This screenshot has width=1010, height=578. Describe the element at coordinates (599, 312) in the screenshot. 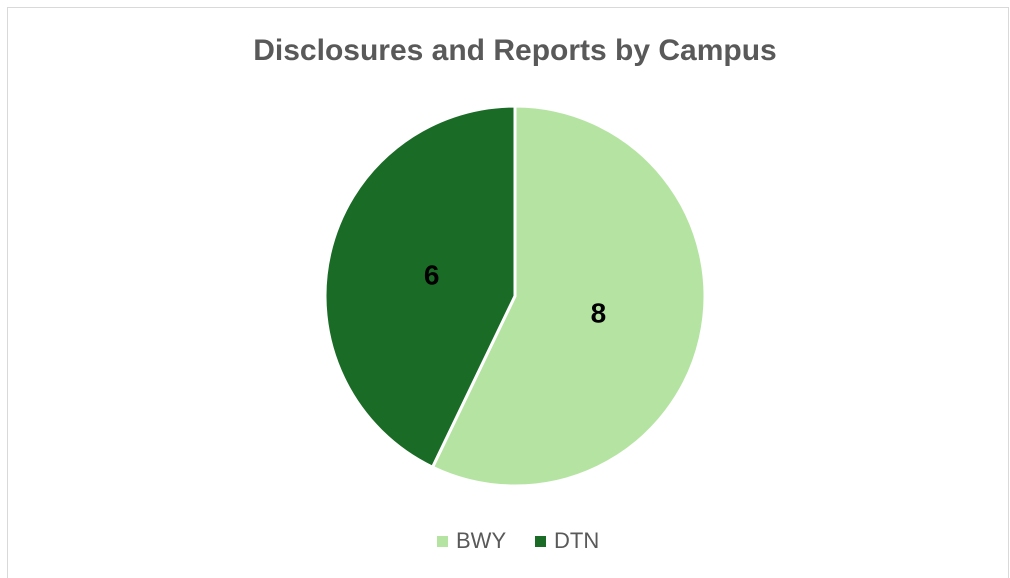

I see `data-label: 8` at that location.